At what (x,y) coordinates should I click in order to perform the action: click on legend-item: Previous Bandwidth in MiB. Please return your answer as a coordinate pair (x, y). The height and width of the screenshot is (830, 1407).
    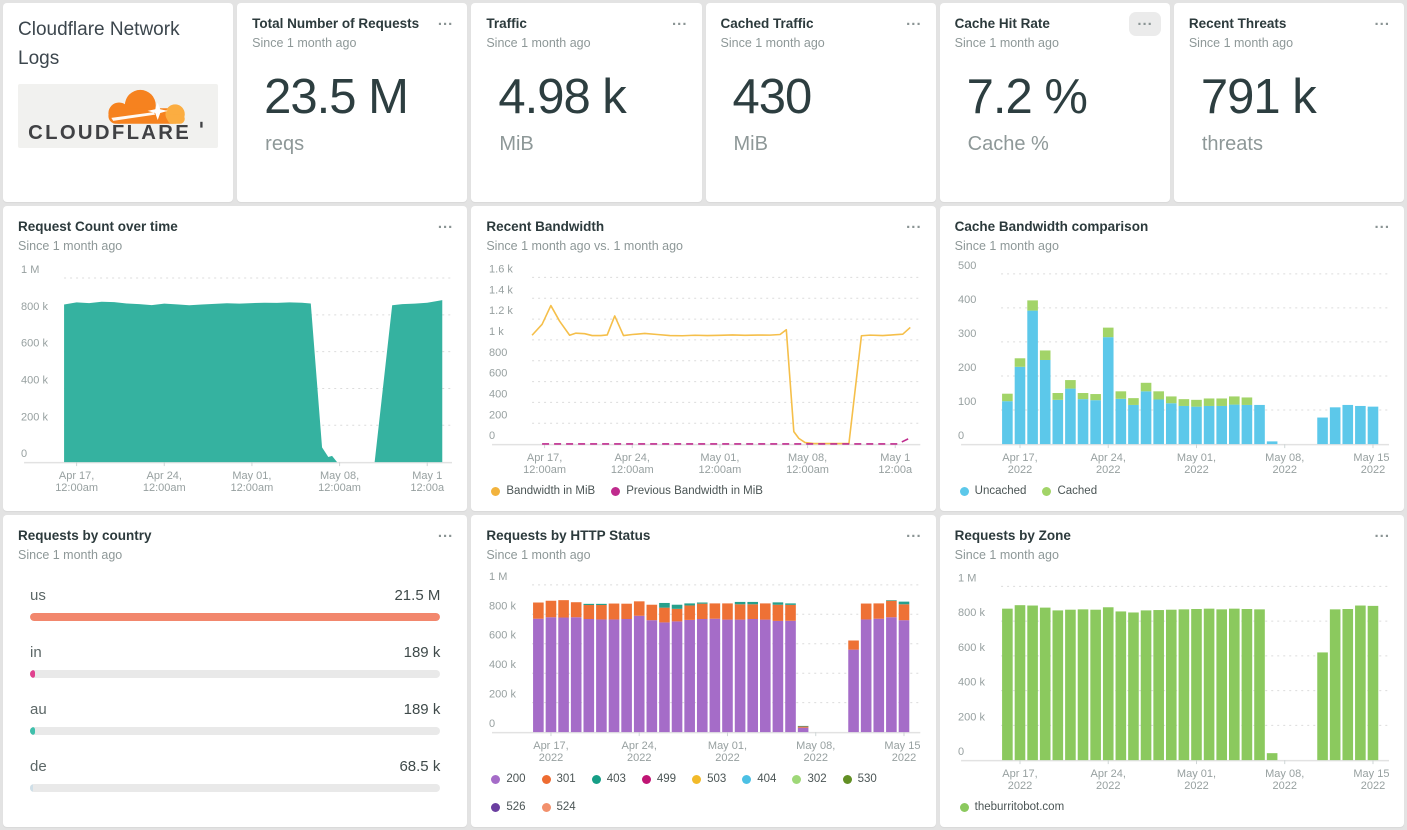
    Looking at the image, I should click on (687, 491).